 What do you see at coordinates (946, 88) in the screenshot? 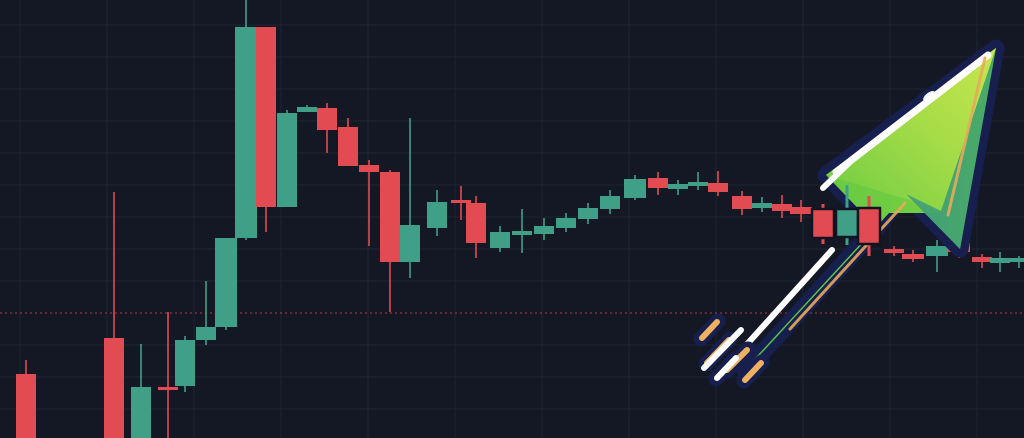
I see `arrow-highlight-dot-small` at bounding box center [946, 88].